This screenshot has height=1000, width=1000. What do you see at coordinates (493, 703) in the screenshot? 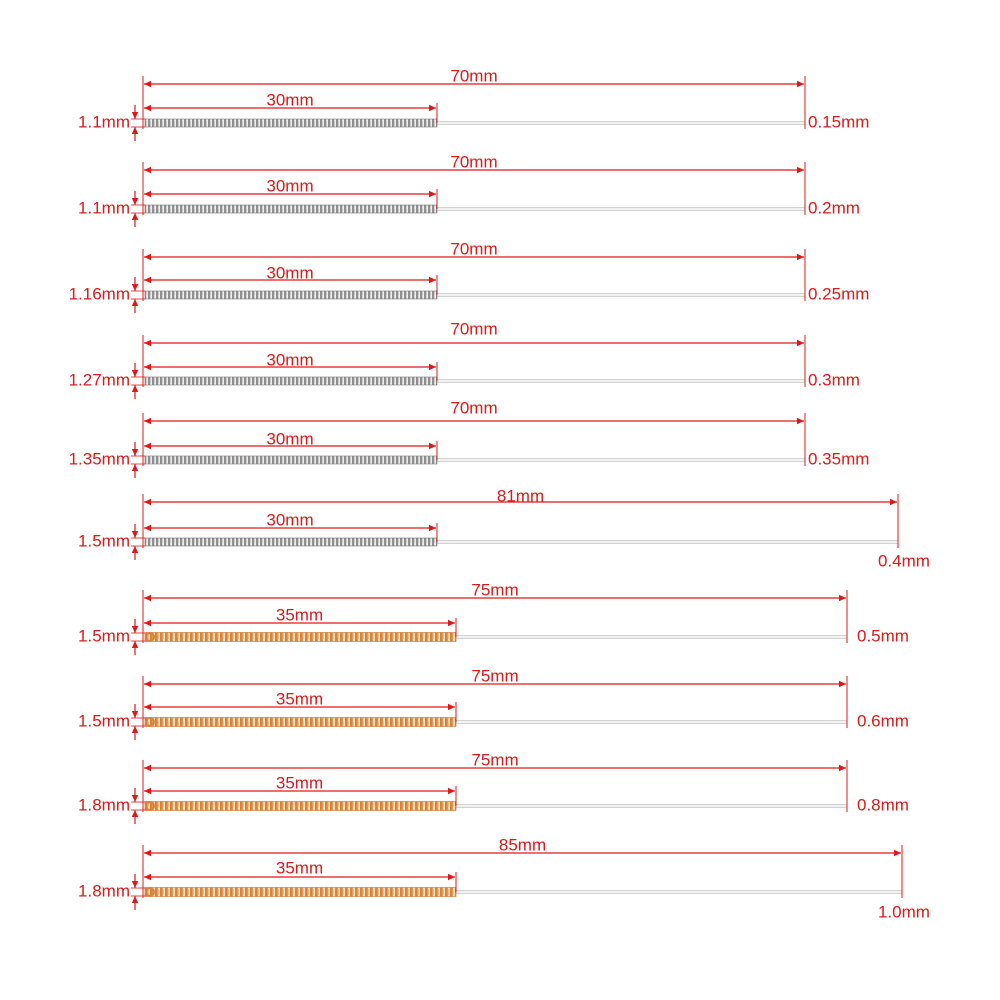
I see `needle-row: 75mm 35mm 1.5mm 0.6mm` at bounding box center [493, 703].